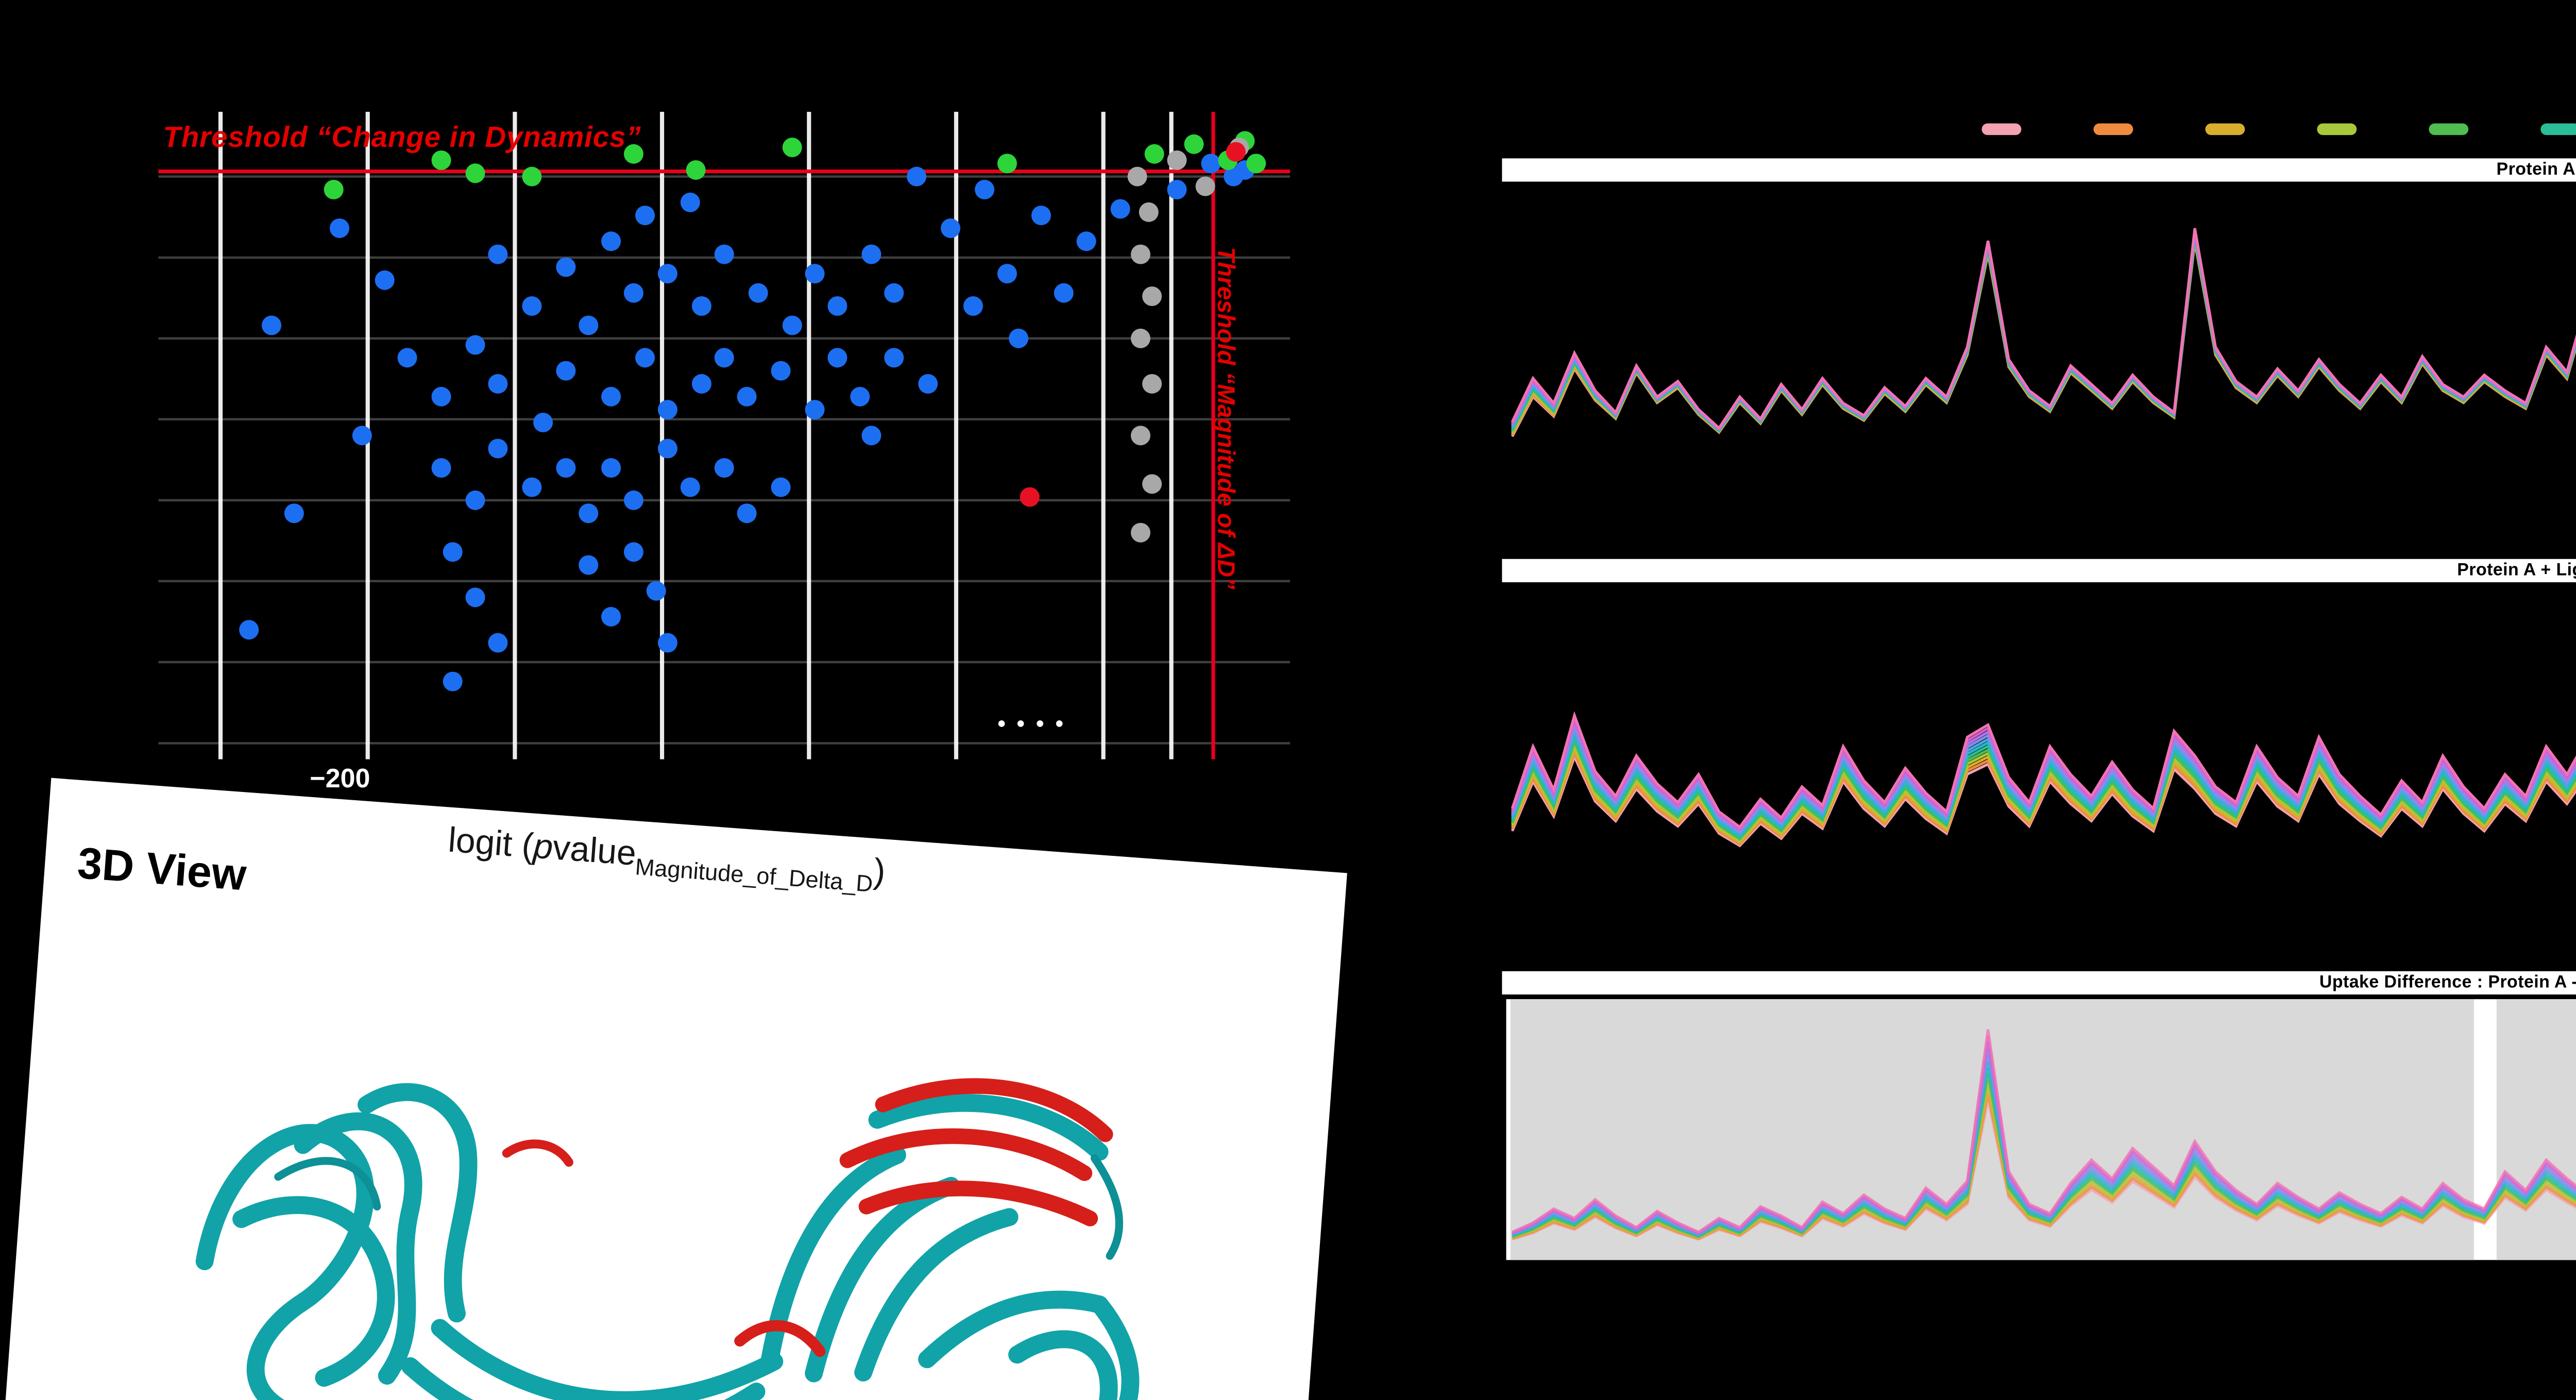 Image resolution: width=2576 pixels, height=1400 pixels. I want to click on structure-3d-title: 3D View, so click(161, 871).